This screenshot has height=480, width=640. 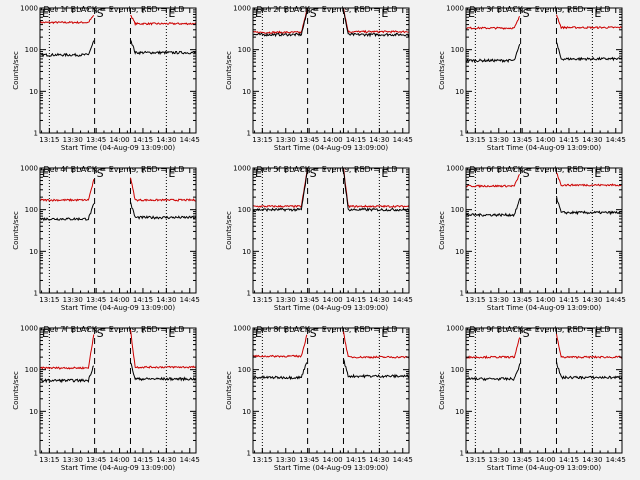 I want to click on chart-title: Det 4f BLACK = Events, RED = LLD, so click(x=113, y=169).